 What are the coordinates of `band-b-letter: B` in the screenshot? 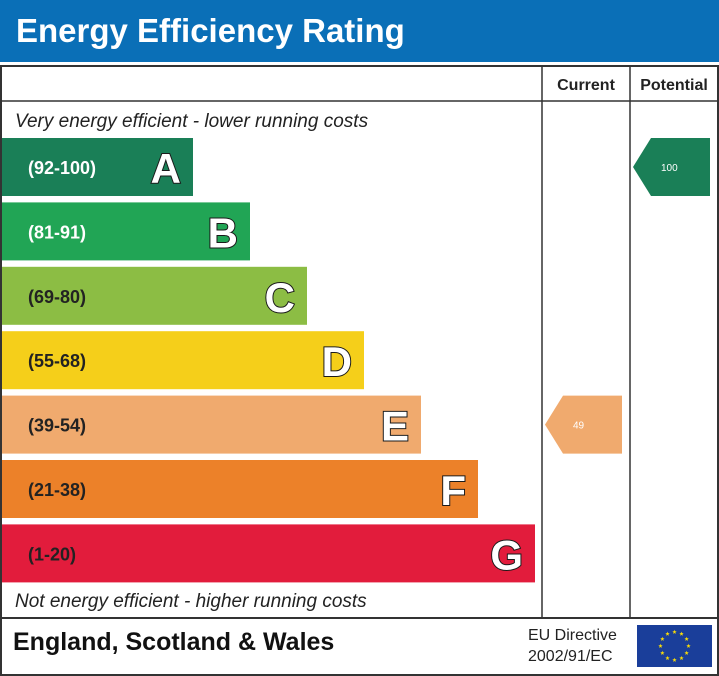 It's located at (223, 232).